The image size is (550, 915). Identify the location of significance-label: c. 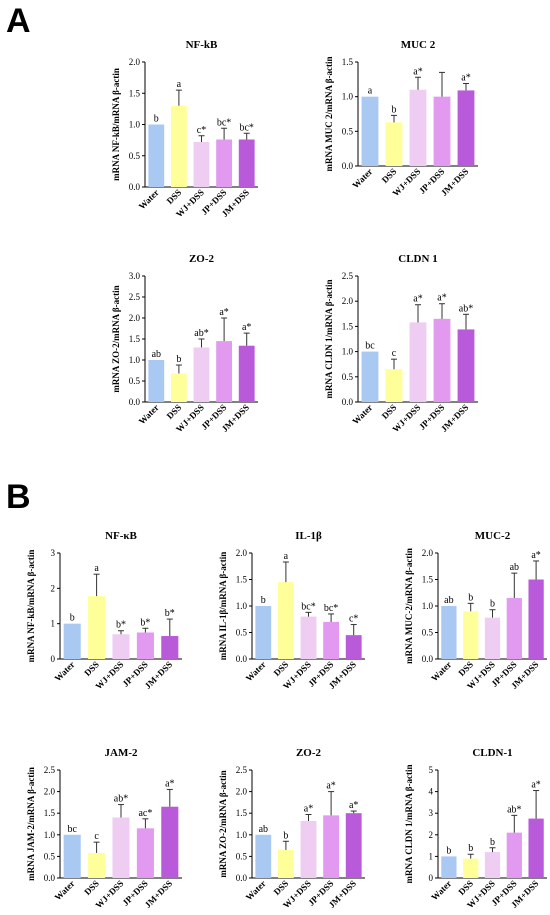
(96, 836).